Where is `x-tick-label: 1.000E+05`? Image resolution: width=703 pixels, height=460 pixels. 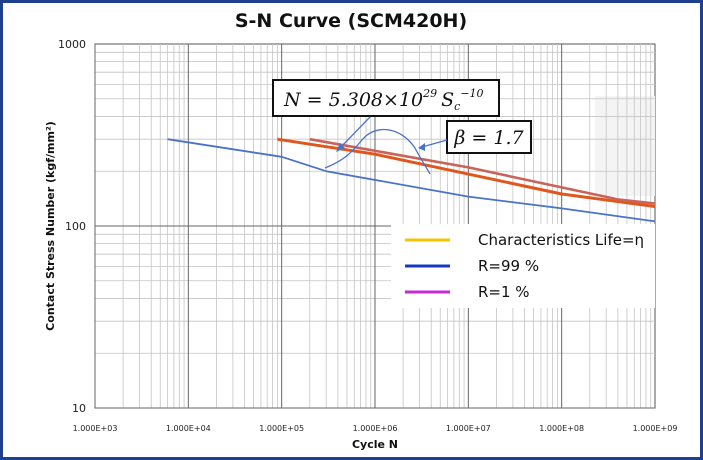 x-tick-label: 1.000E+05 is located at coordinates (281, 428).